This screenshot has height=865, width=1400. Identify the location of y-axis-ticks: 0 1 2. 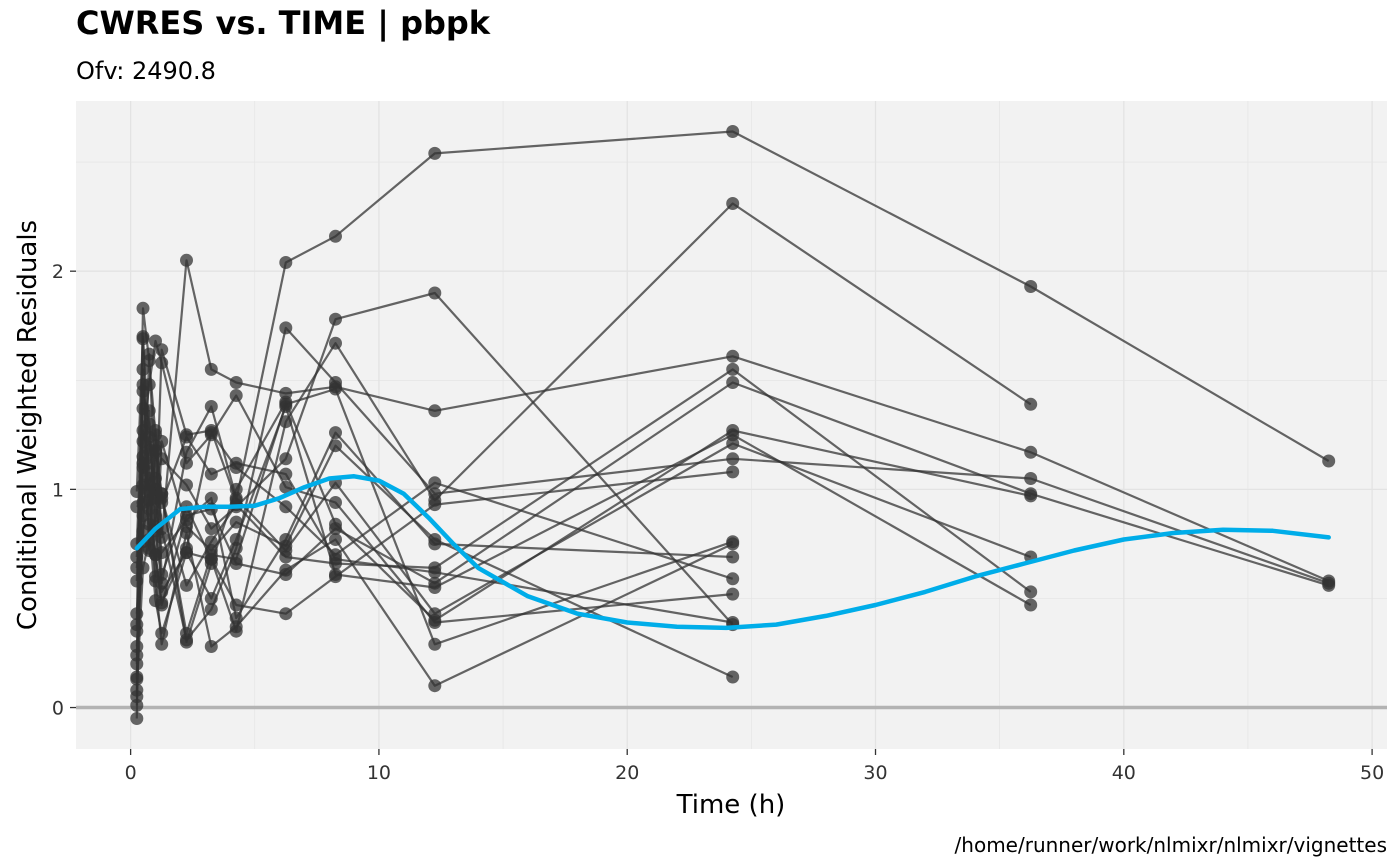
(64, 490).